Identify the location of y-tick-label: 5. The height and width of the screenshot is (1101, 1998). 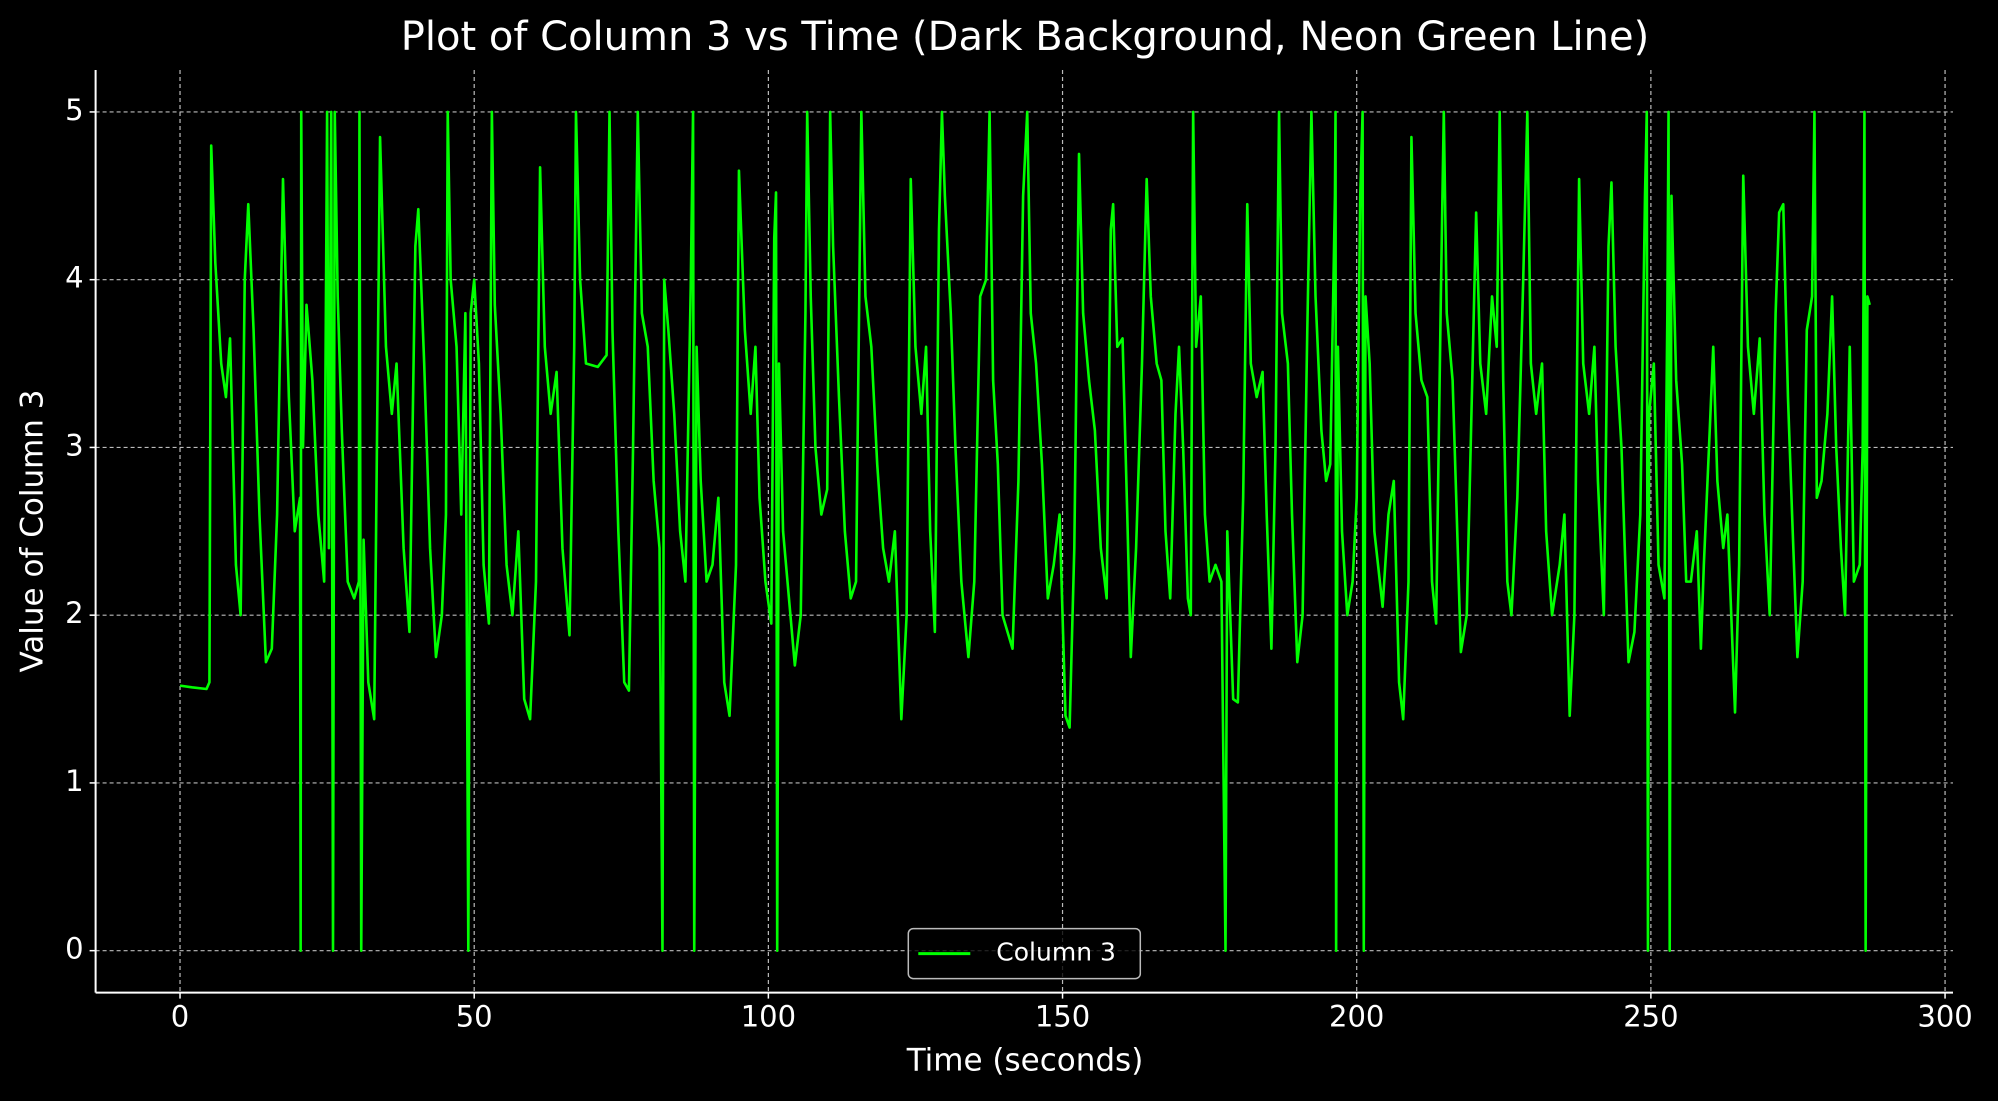
(74, 110).